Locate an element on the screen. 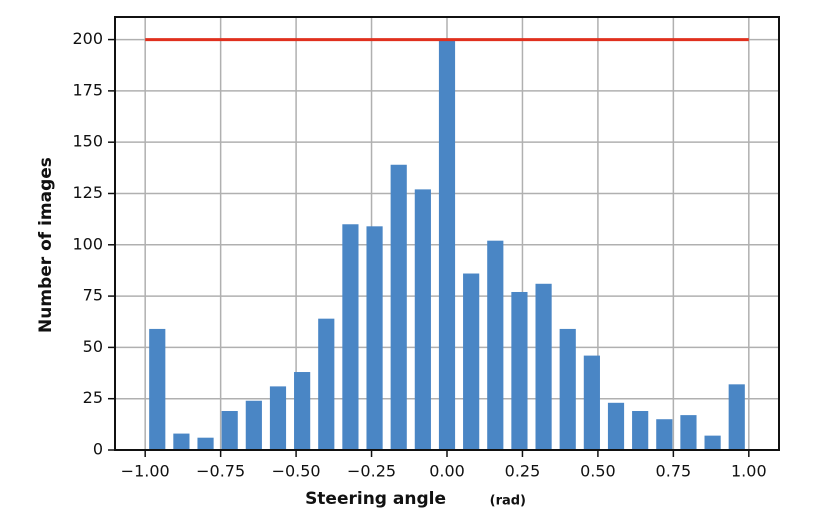  y-tick-label: 100 is located at coordinates (87, 243).